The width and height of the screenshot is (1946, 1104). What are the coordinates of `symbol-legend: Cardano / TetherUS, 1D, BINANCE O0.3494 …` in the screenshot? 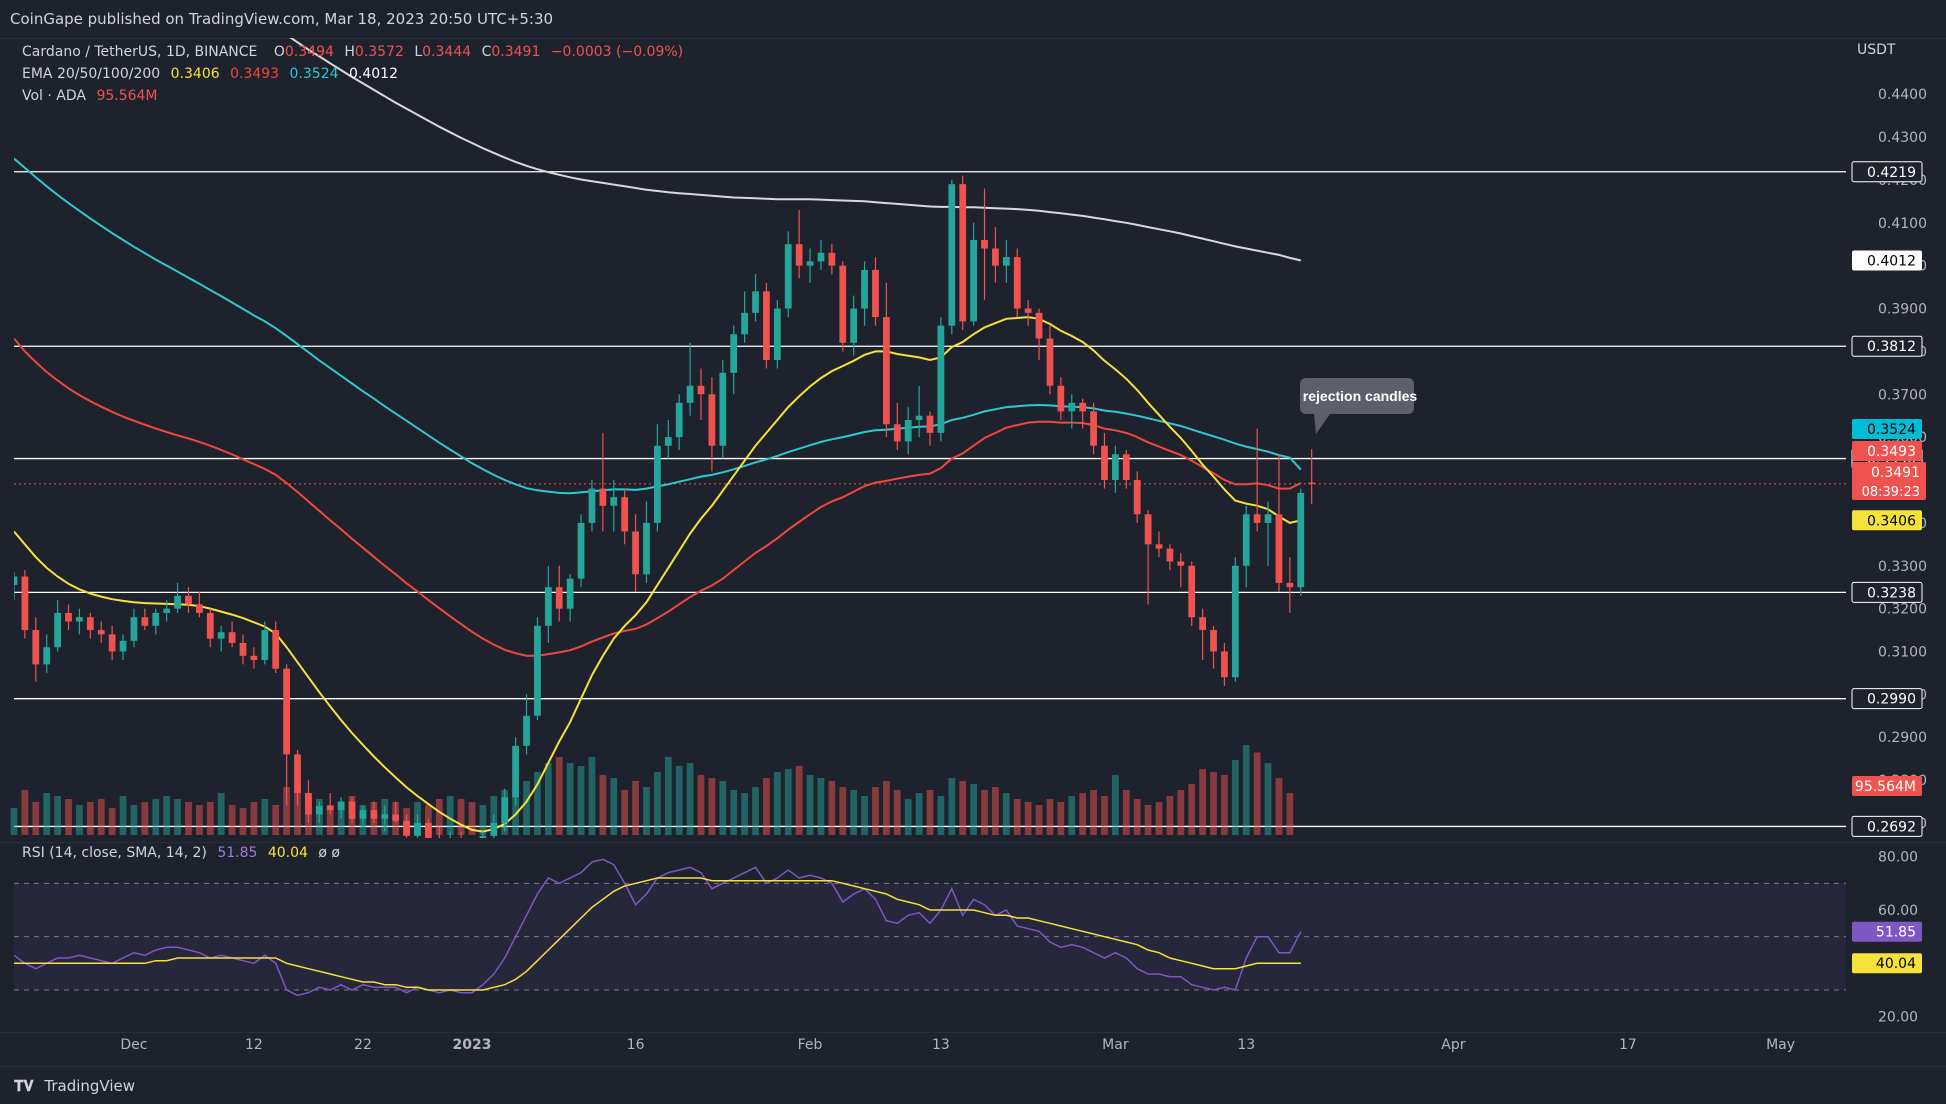 It's located at (355, 52).